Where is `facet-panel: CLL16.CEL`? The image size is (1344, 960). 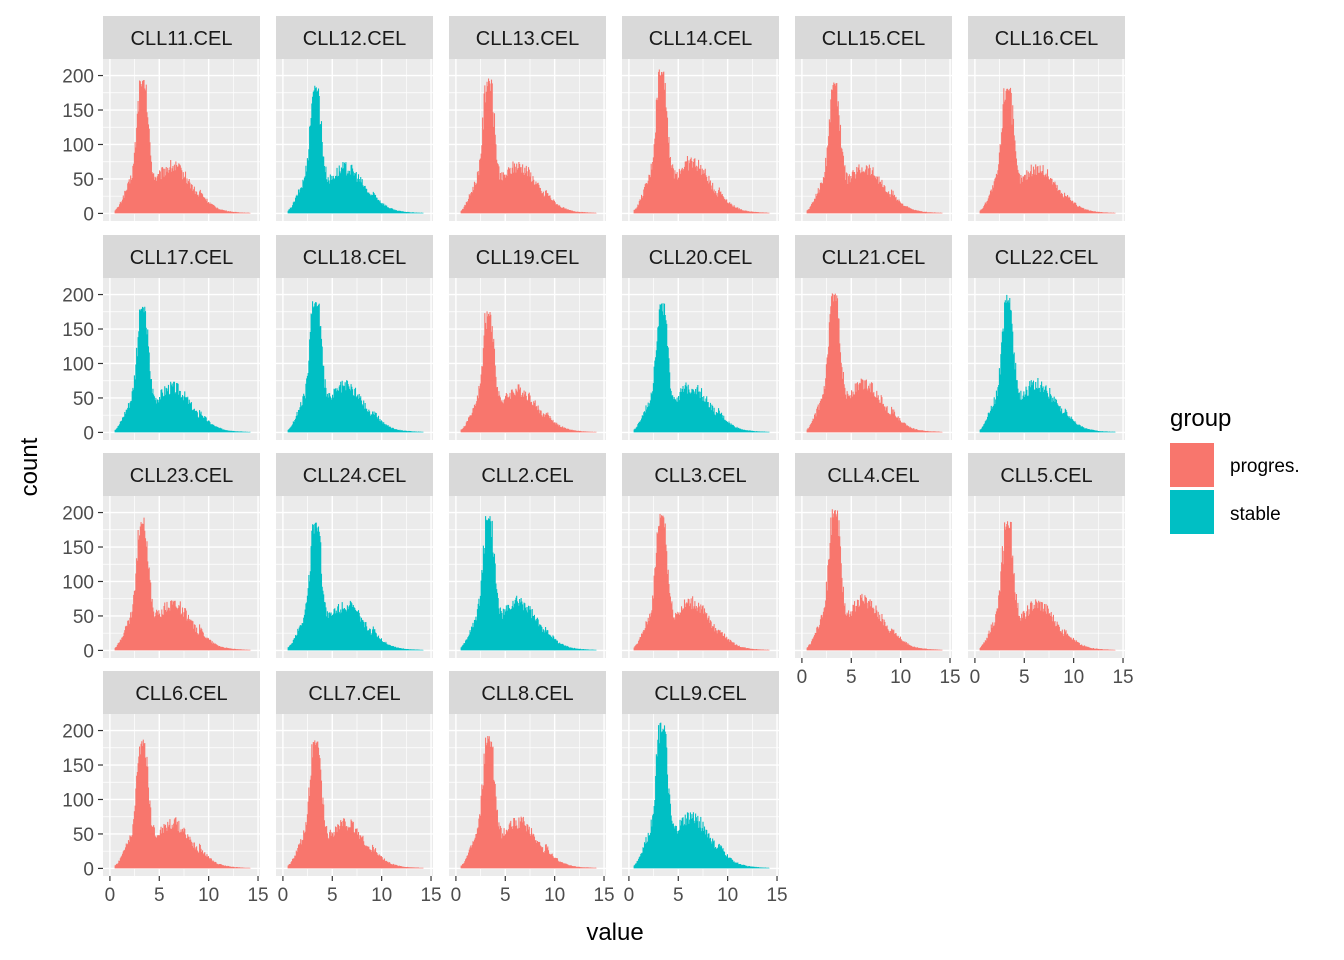 facet-panel: CLL16.CEL is located at coordinates (1046, 118).